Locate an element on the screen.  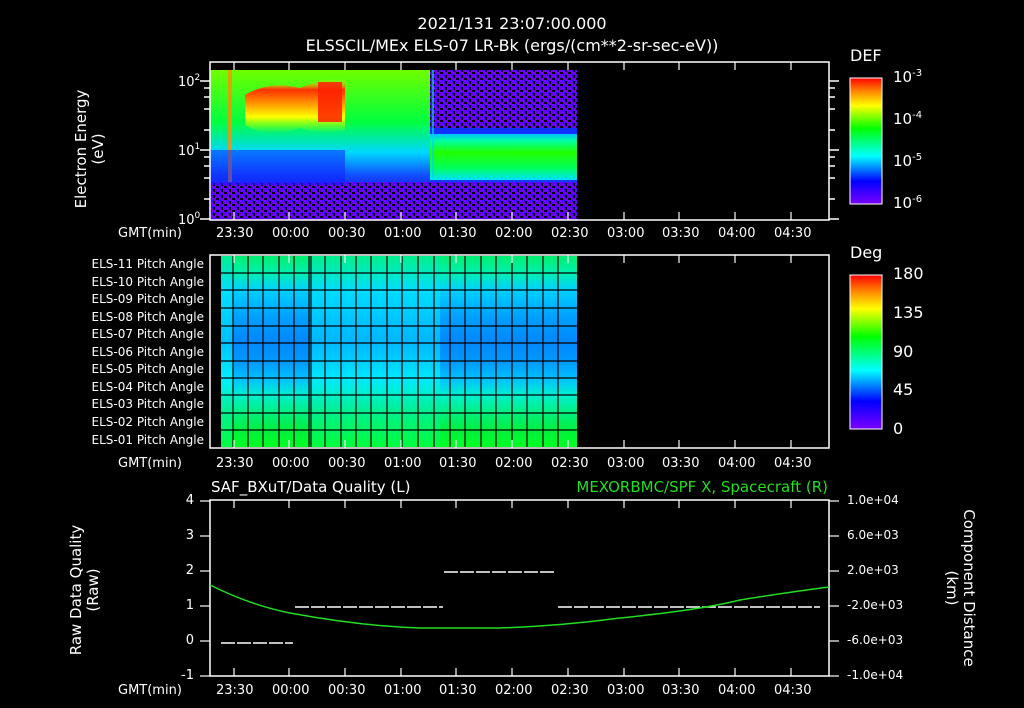
energy-axis-label-line1: Electron Energy is located at coordinates (81, 149).